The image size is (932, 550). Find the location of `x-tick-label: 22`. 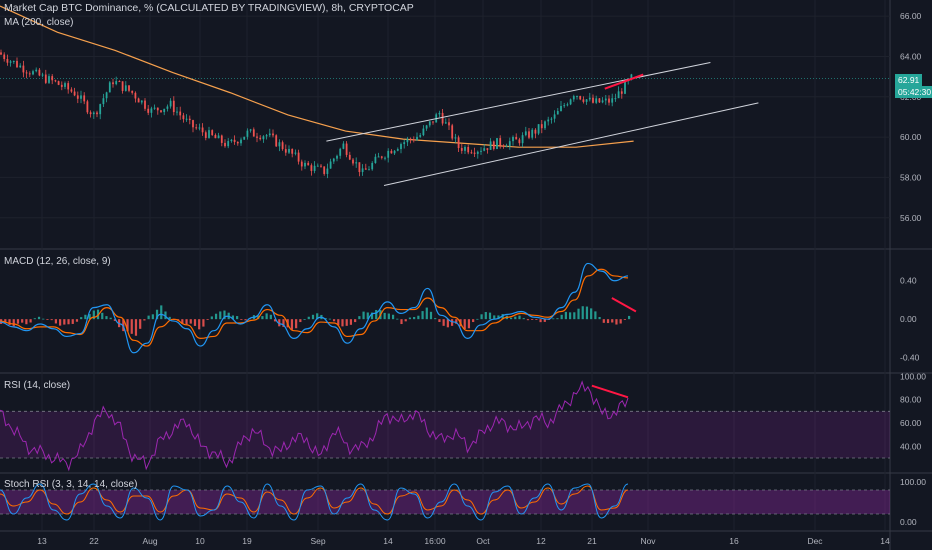

x-tick-label: 22 is located at coordinates (94, 541).